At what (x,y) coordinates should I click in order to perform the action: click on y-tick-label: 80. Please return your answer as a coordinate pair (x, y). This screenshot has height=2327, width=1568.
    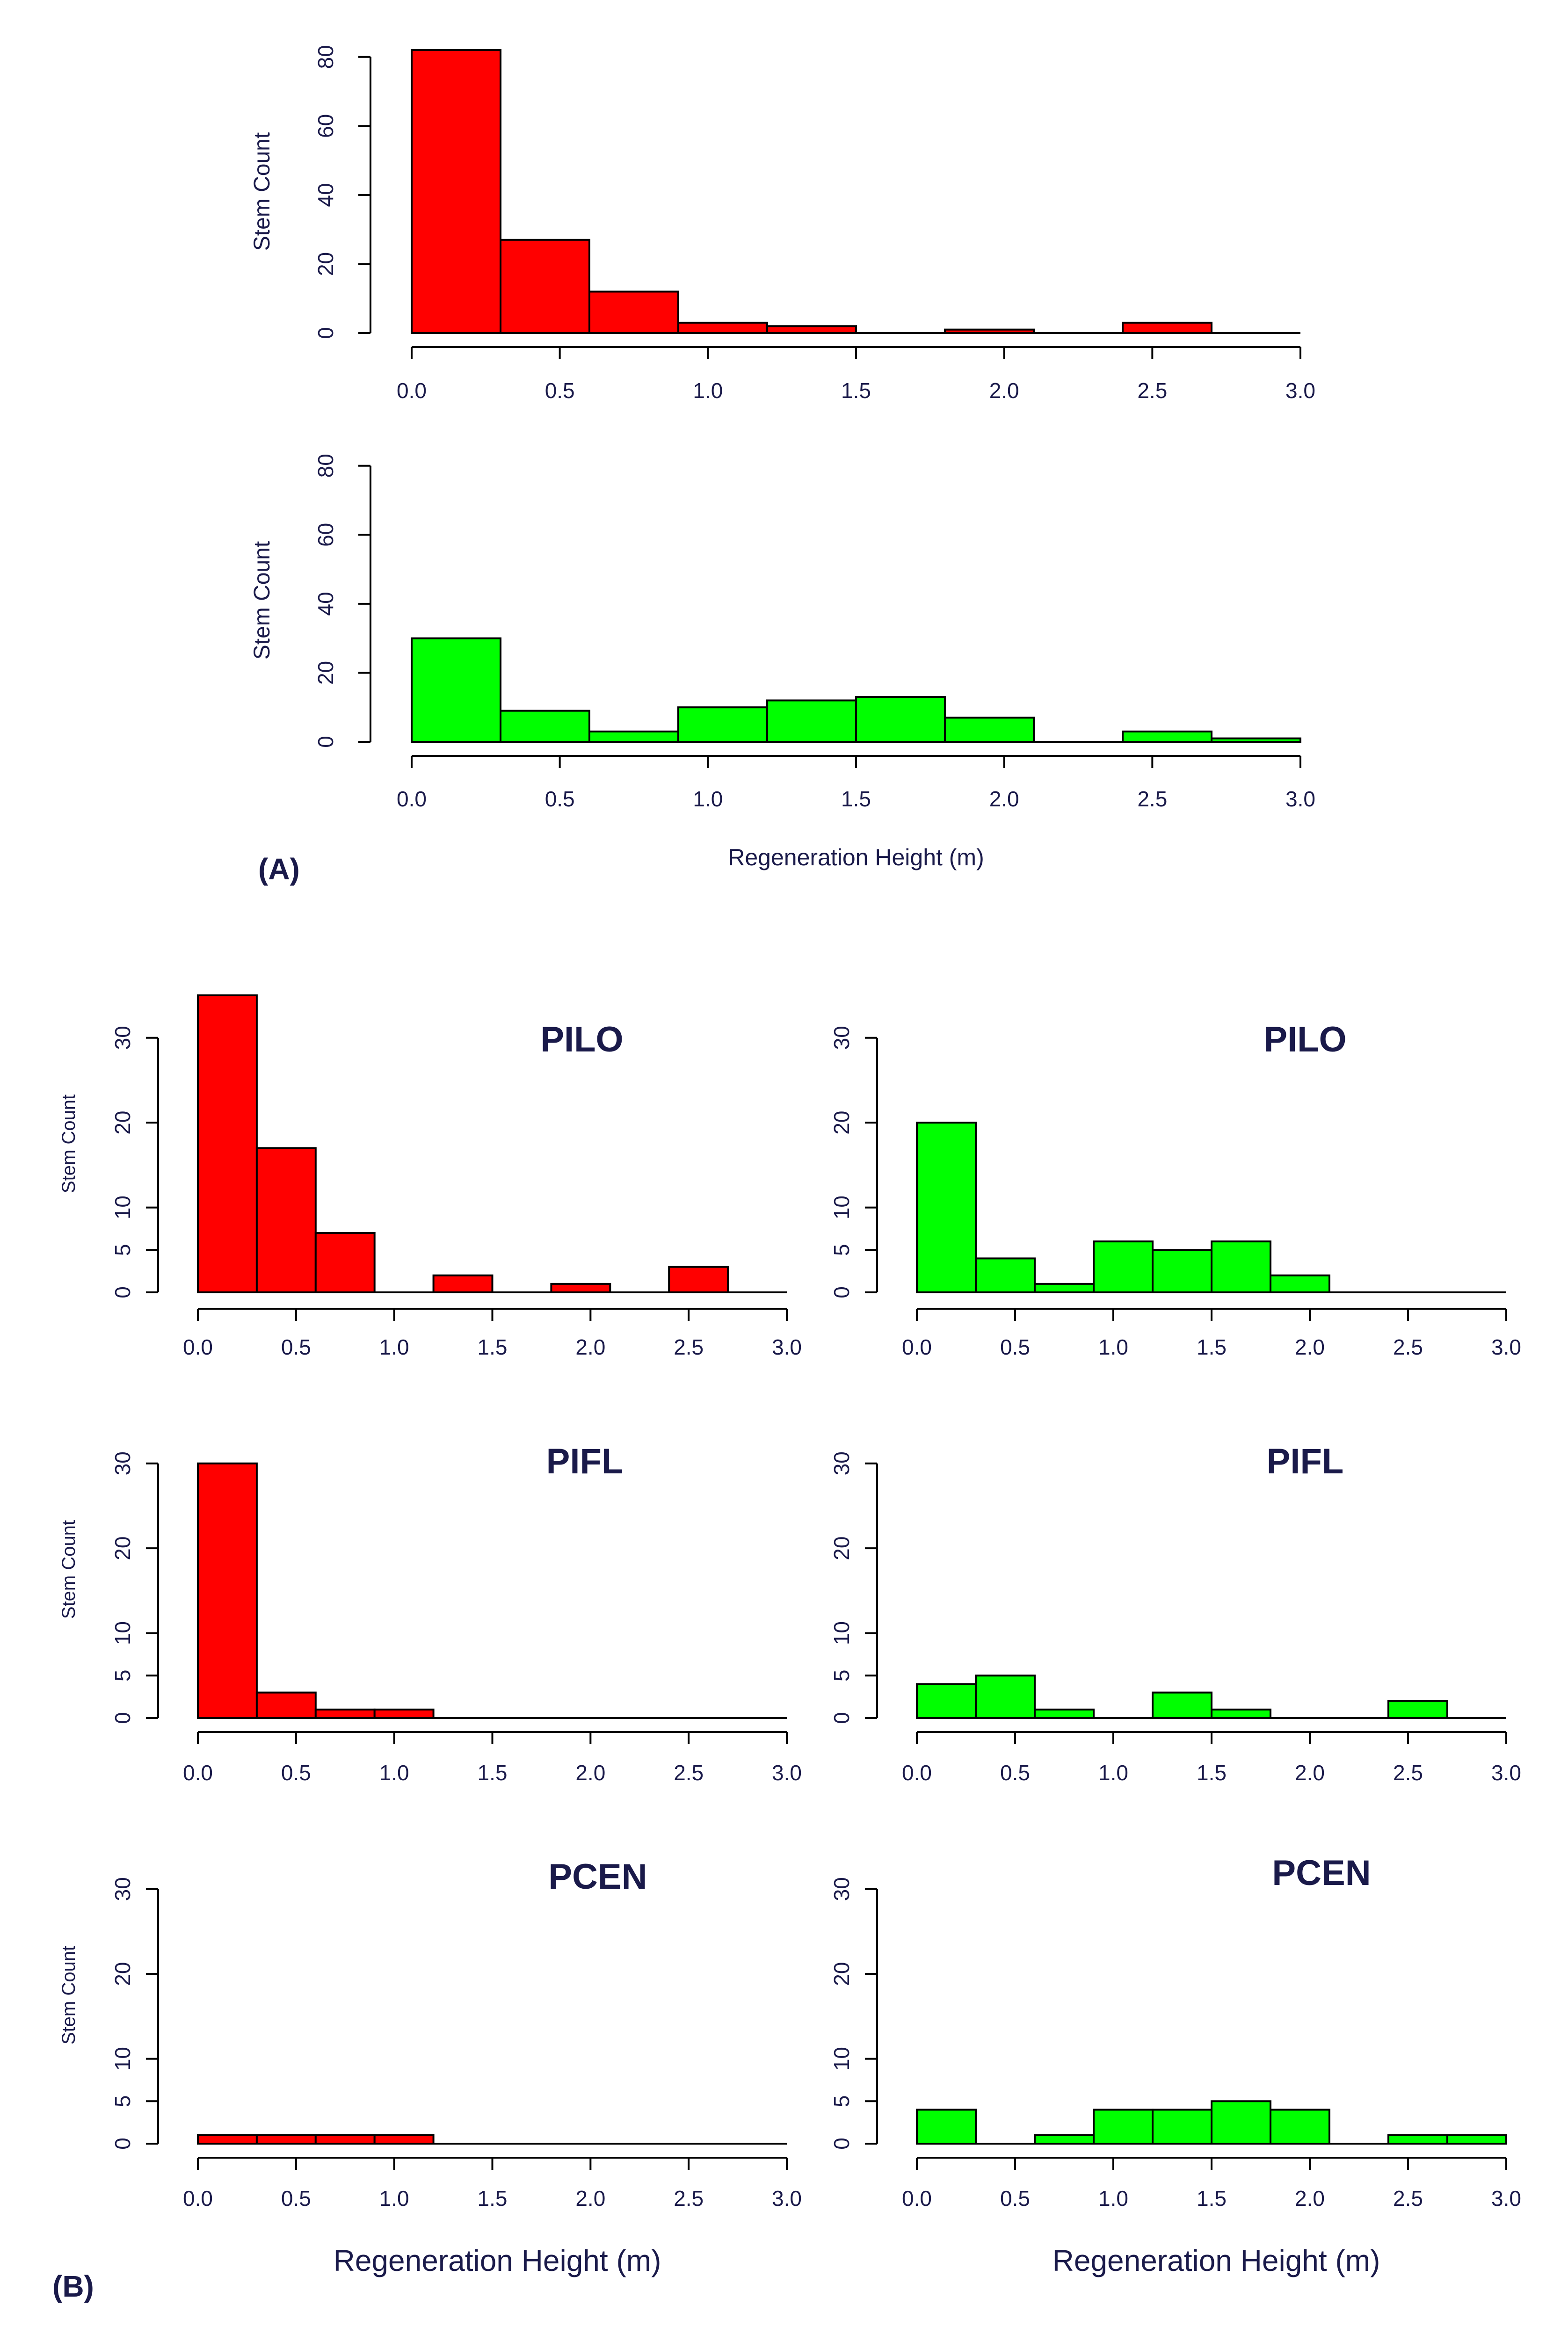
    Looking at the image, I should click on (326, 57).